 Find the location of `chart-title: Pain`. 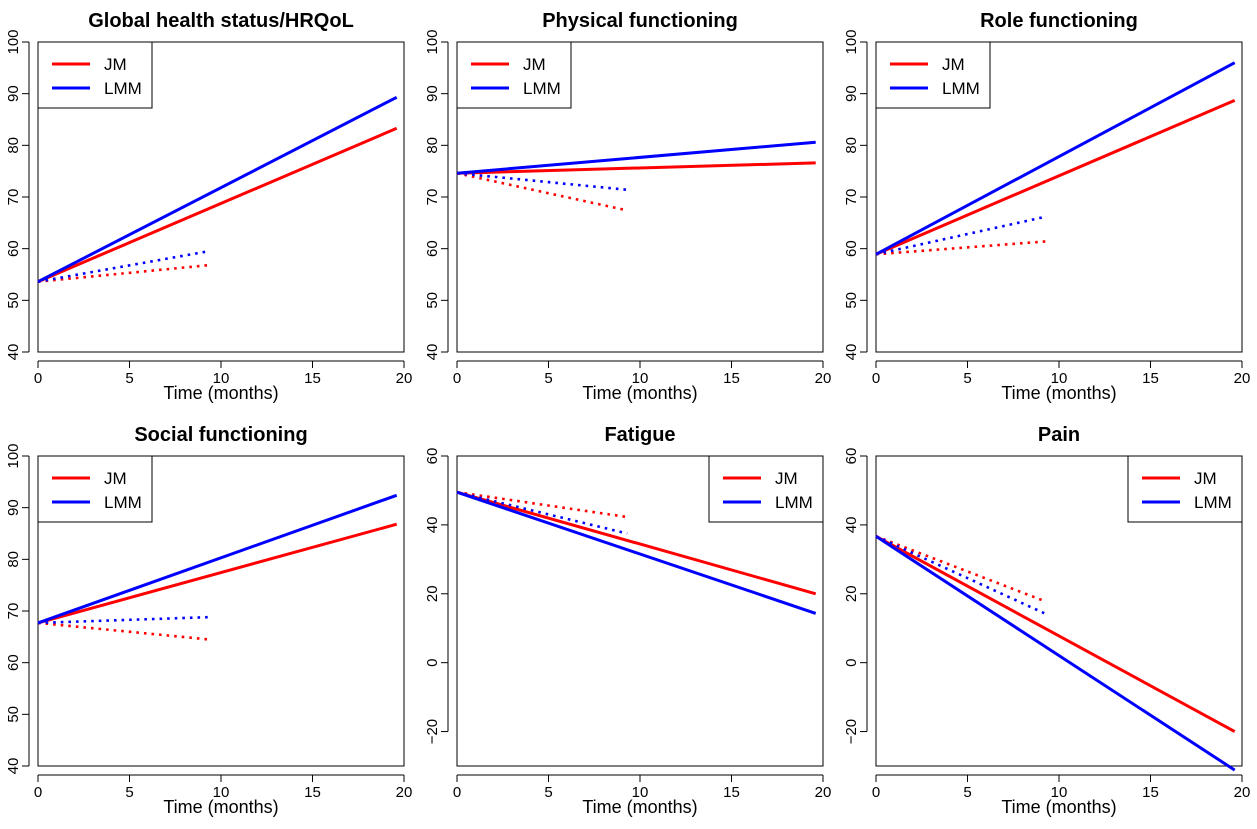

chart-title: Pain is located at coordinates (1059, 435).